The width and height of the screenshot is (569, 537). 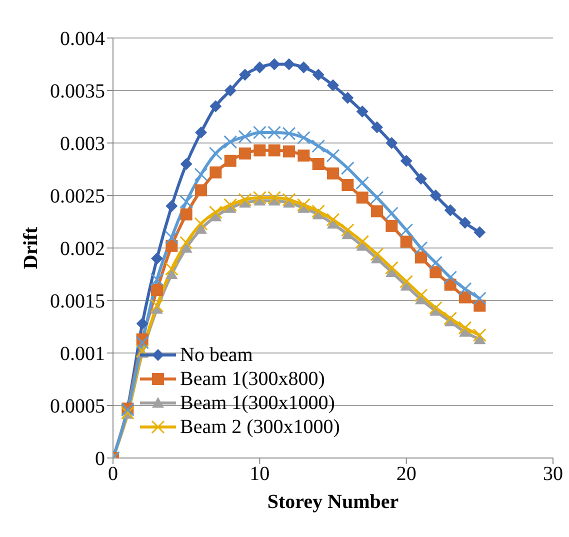 What do you see at coordinates (82, 39) in the screenshot?
I see `y-tick-label: 0.004` at bounding box center [82, 39].